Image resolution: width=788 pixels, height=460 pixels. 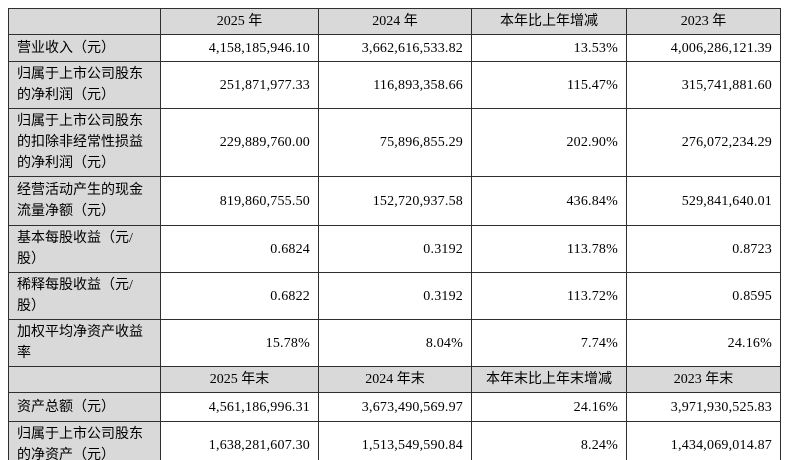 What do you see at coordinates (239, 440) in the screenshot?
I see `value-2025: 1,638,281,607.30` at bounding box center [239, 440].